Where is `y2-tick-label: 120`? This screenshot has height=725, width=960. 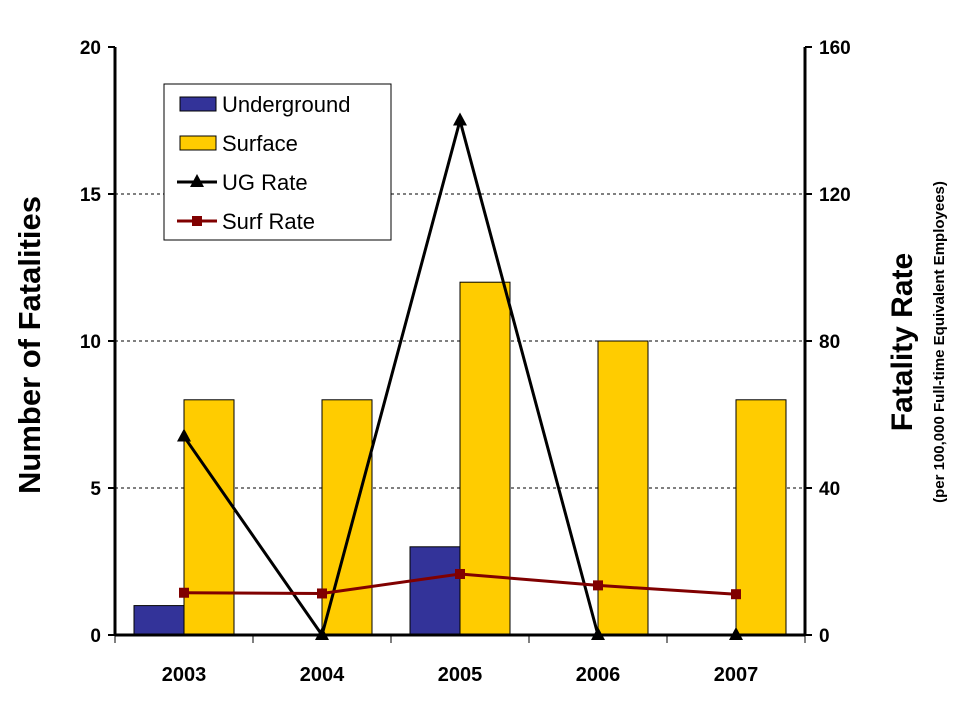
y2-tick-label: 120 is located at coordinates (835, 195).